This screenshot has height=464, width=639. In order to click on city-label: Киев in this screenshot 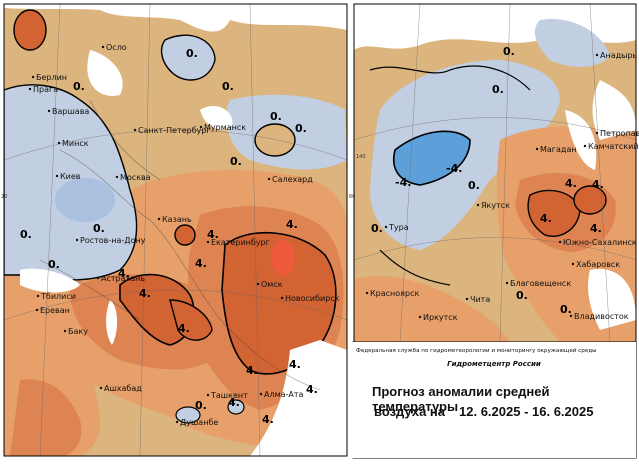, I will do `click(70, 176)`.